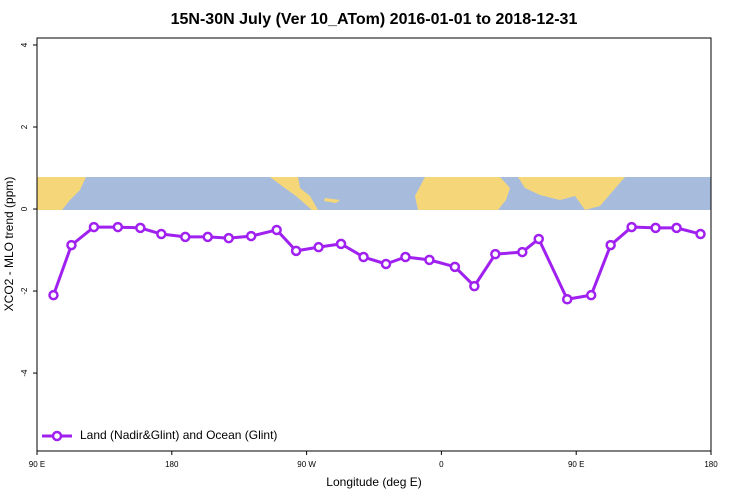 This screenshot has width=750, height=500. Describe the element at coordinates (376, 263) in the screenshot. I see `series-line` at that location.